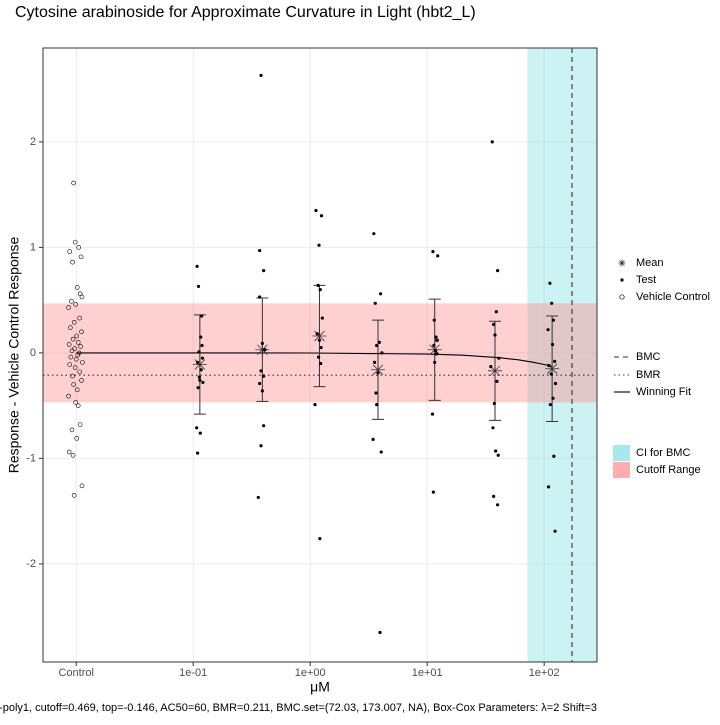  What do you see at coordinates (562, 355) in the screenshot?
I see `ci-band` at bounding box center [562, 355].